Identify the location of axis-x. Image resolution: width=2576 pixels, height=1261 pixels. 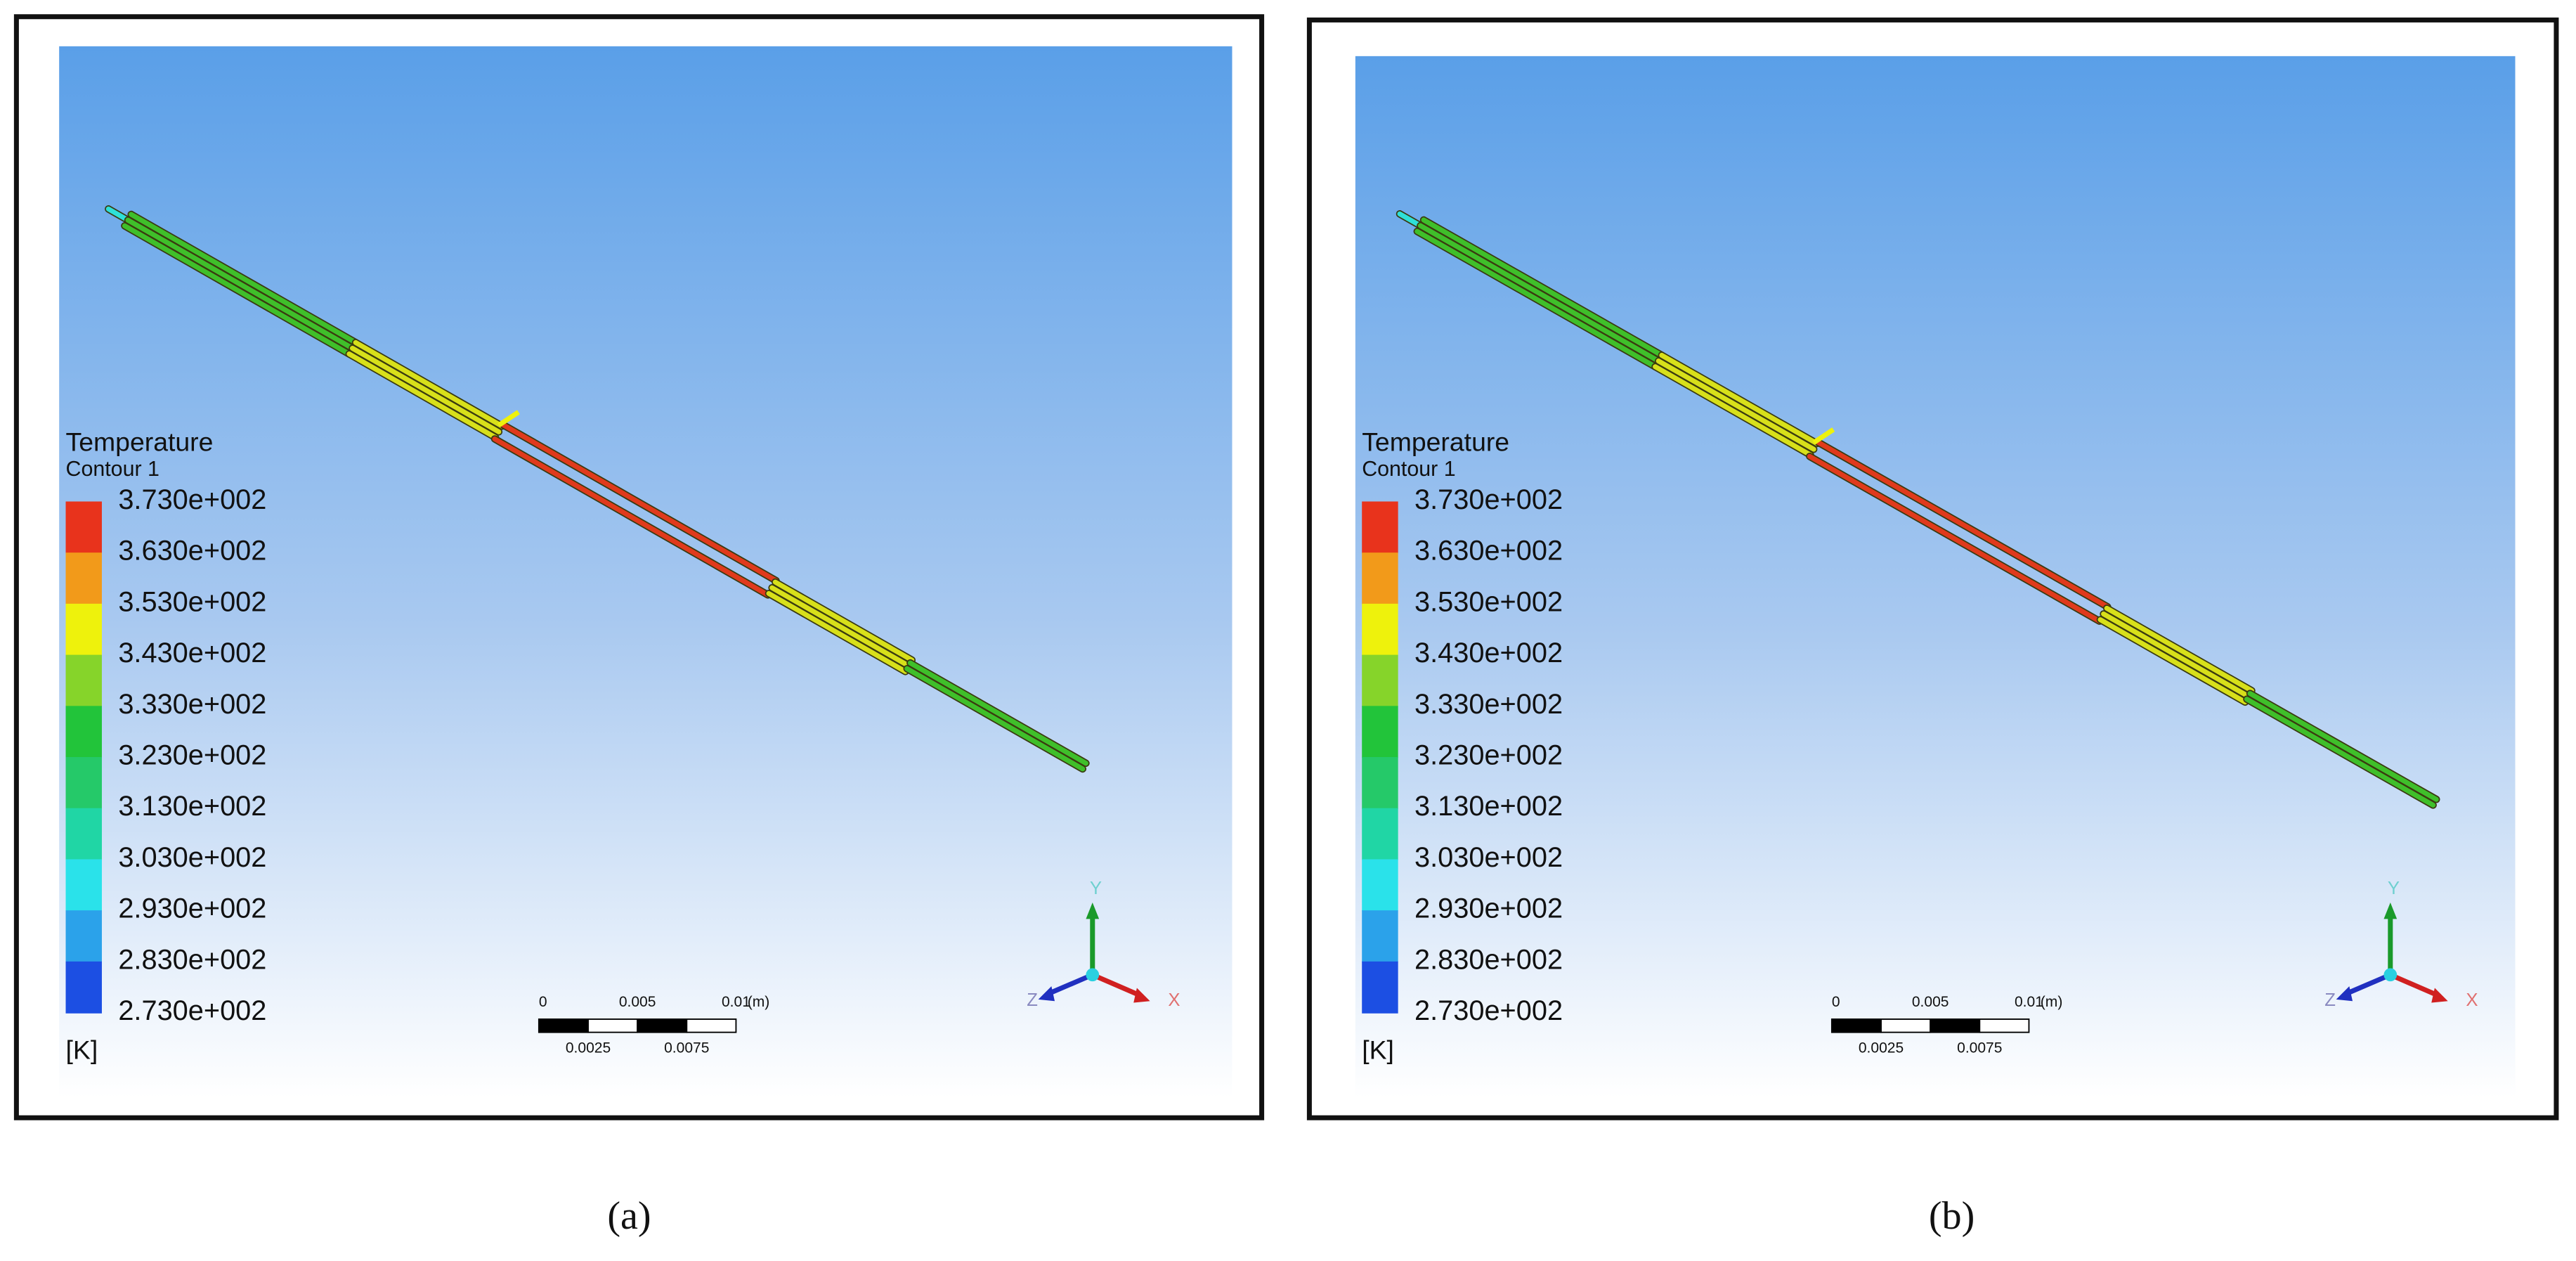
(2415, 986).